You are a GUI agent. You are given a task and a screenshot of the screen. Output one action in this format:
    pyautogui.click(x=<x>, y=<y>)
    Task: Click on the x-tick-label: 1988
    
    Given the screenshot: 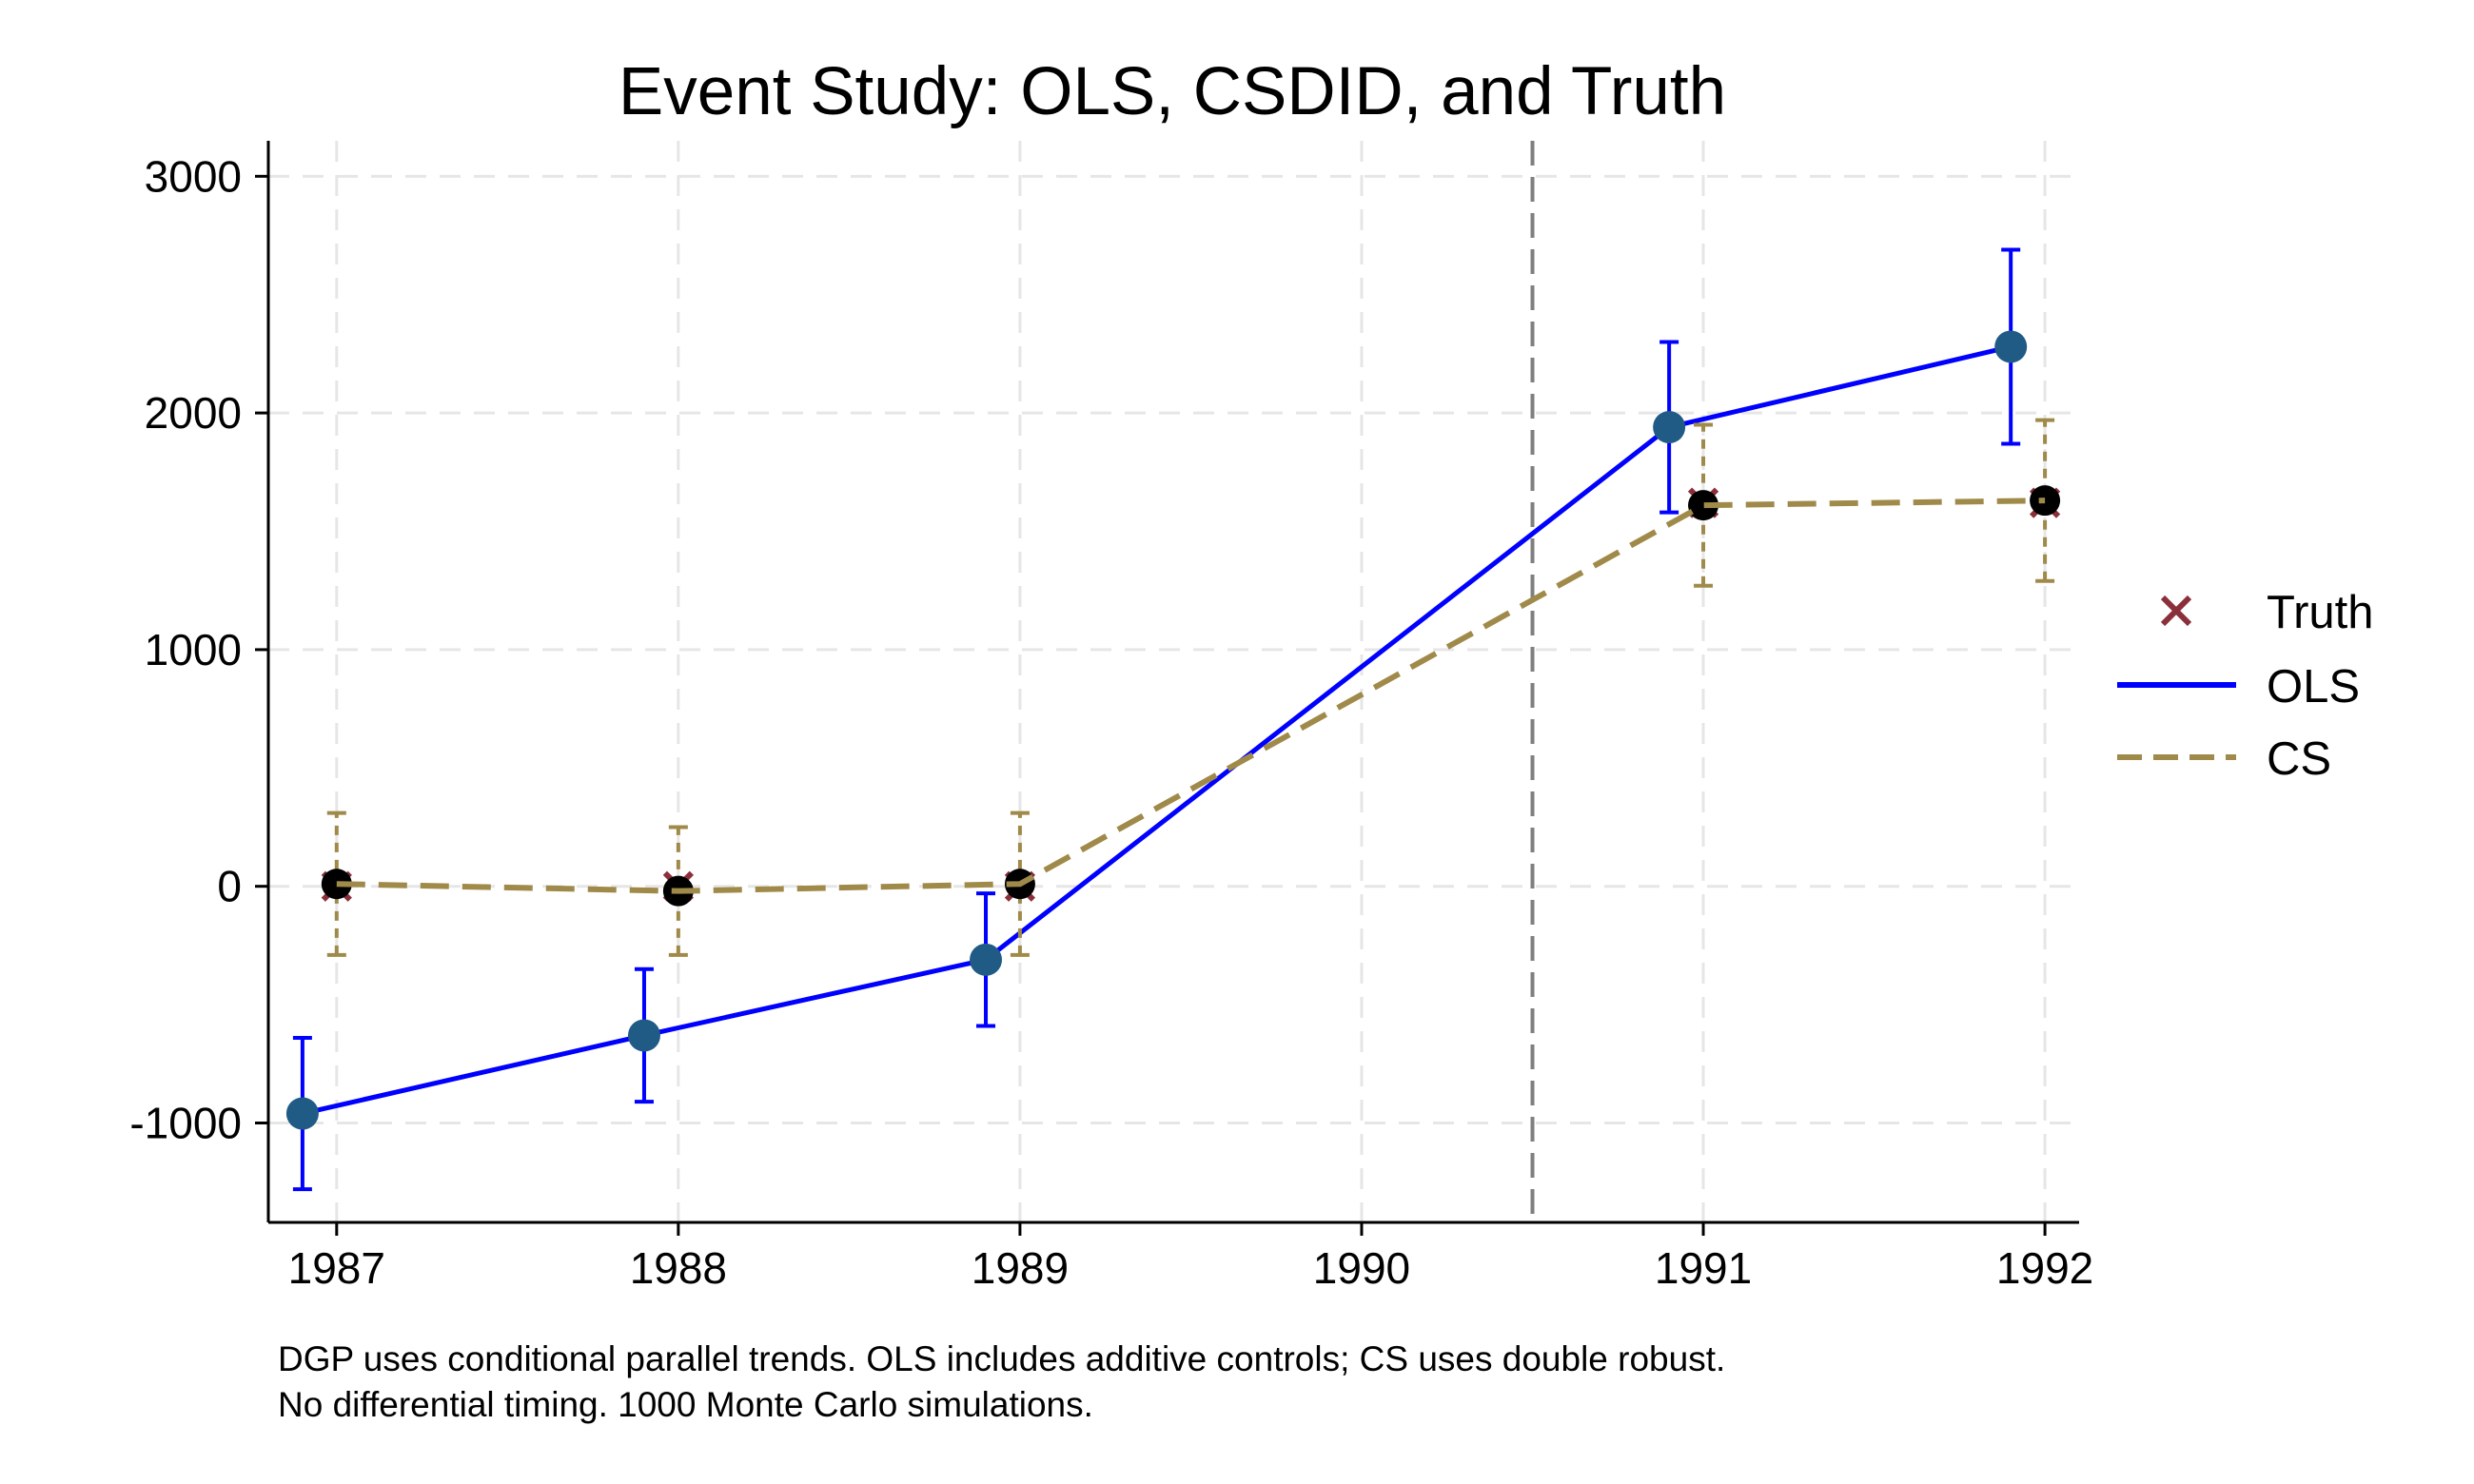 What is the action you would take?
    pyautogui.click(x=679, y=1268)
    